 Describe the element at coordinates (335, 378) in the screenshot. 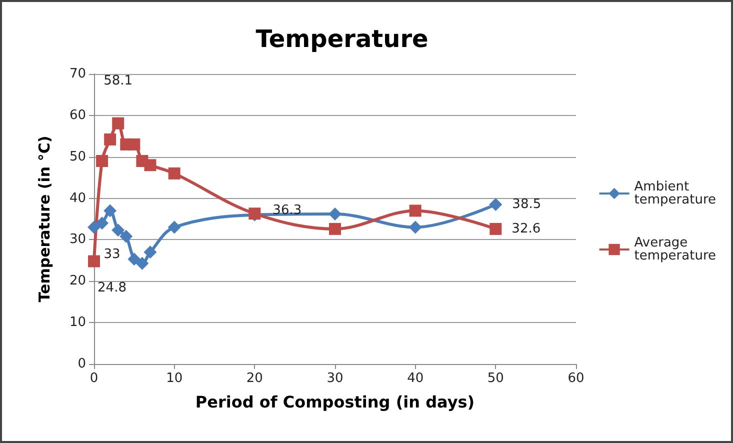

I see `x-tick-label: 30` at that location.